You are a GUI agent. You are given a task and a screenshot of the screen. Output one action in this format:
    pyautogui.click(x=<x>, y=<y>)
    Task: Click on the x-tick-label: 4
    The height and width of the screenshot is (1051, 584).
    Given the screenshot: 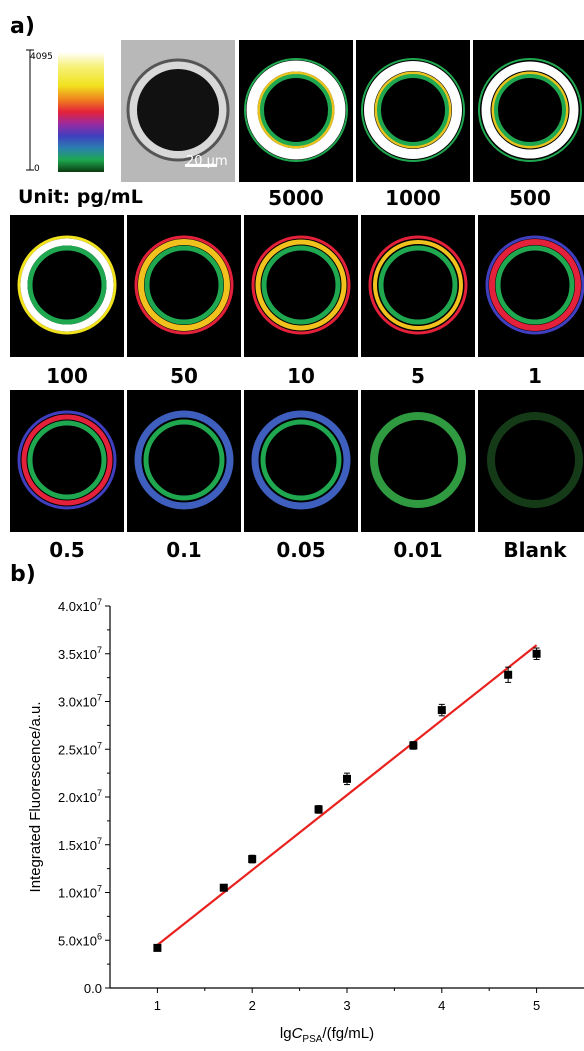 What is the action you would take?
    pyautogui.click(x=441, y=1005)
    